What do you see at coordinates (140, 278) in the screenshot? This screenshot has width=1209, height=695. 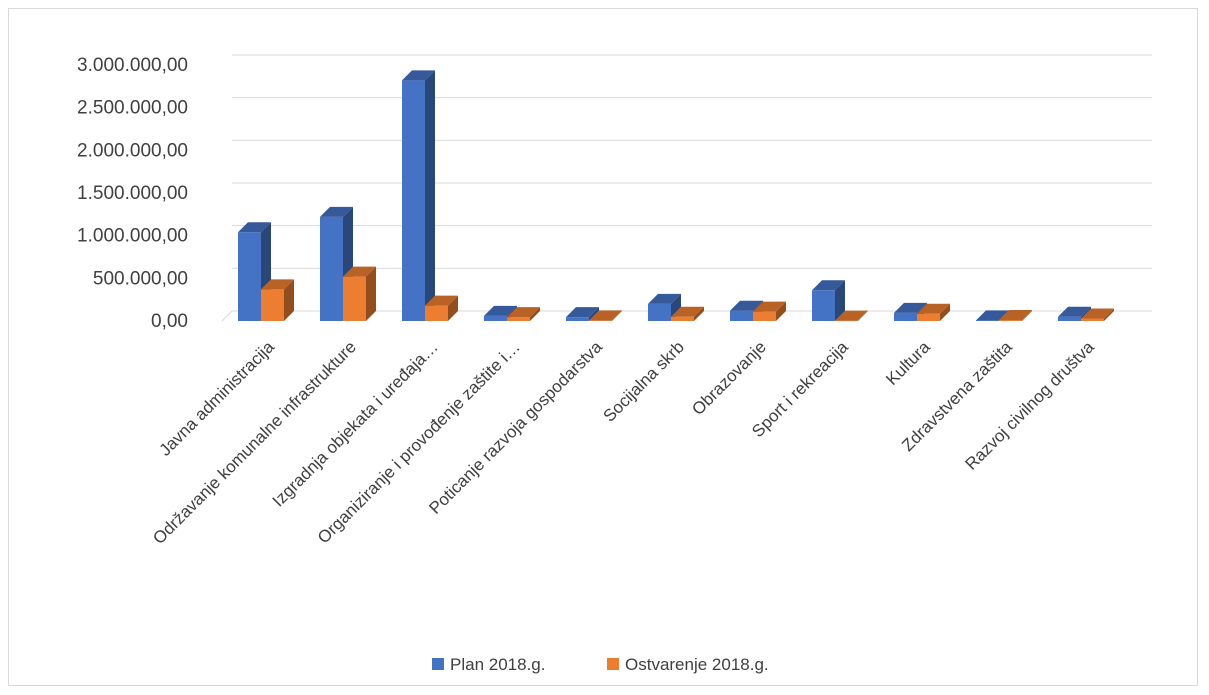 I see `y-tick-label: 500.000,00` at bounding box center [140, 278].